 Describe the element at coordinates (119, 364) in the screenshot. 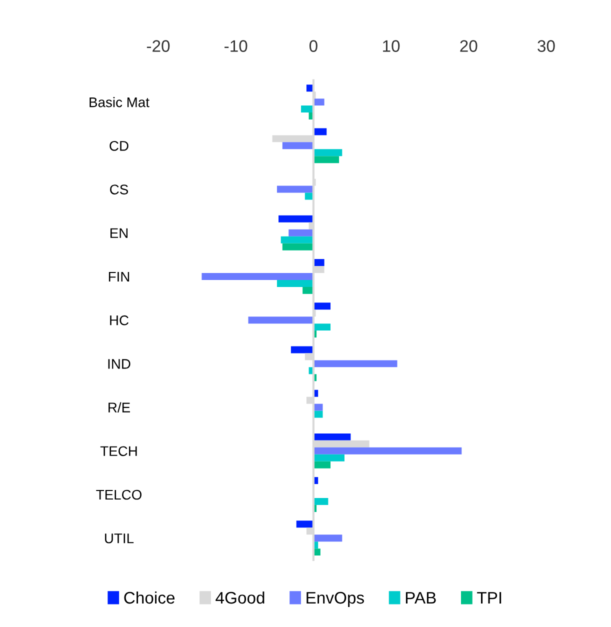

I see `y-tick-label: IND` at that location.